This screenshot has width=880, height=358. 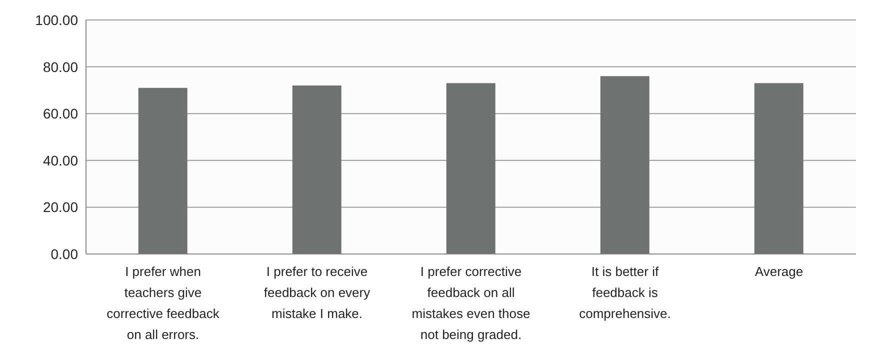 What do you see at coordinates (56, 20) in the screenshot?
I see `y-tick-label: 100.00` at bounding box center [56, 20].